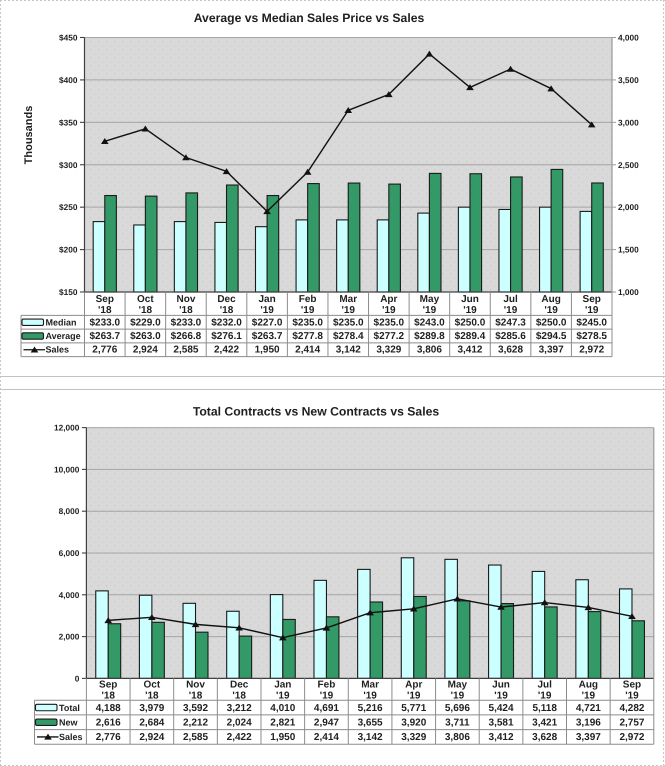 This screenshot has height=766, width=665. What do you see at coordinates (501, 723) in the screenshot?
I see `svg-text: 3,581` at bounding box center [501, 723].